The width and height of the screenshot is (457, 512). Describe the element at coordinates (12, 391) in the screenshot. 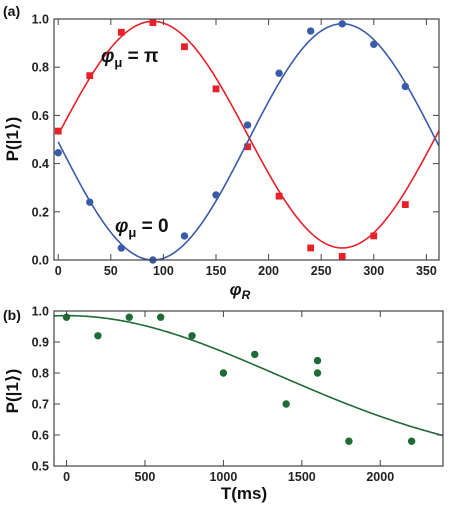

I see `y-axis-title-b: P(|1⟩)` at that location.